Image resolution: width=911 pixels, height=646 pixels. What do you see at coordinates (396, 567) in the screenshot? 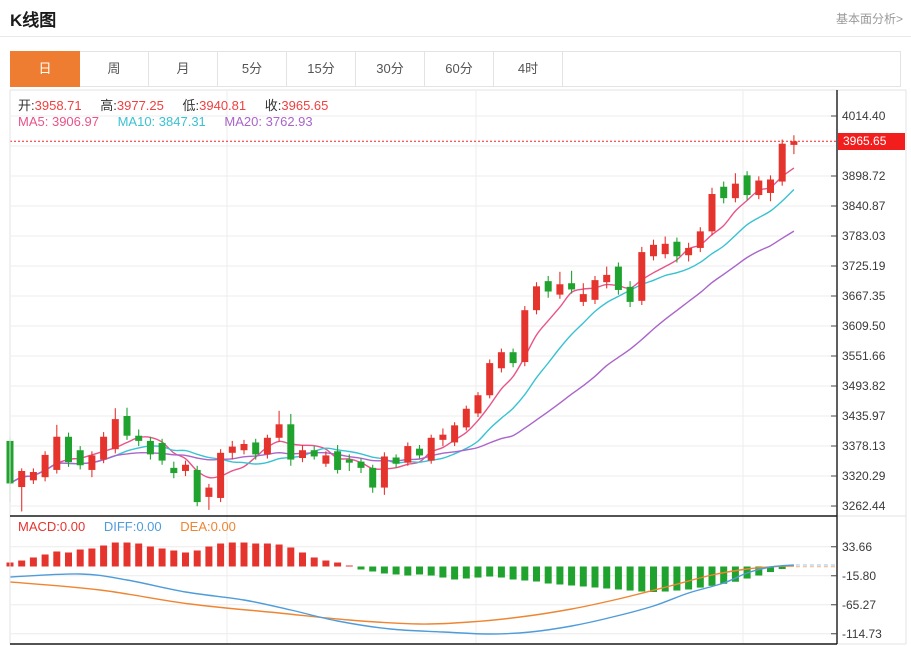
I see `macd-histogram` at bounding box center [396, 567].